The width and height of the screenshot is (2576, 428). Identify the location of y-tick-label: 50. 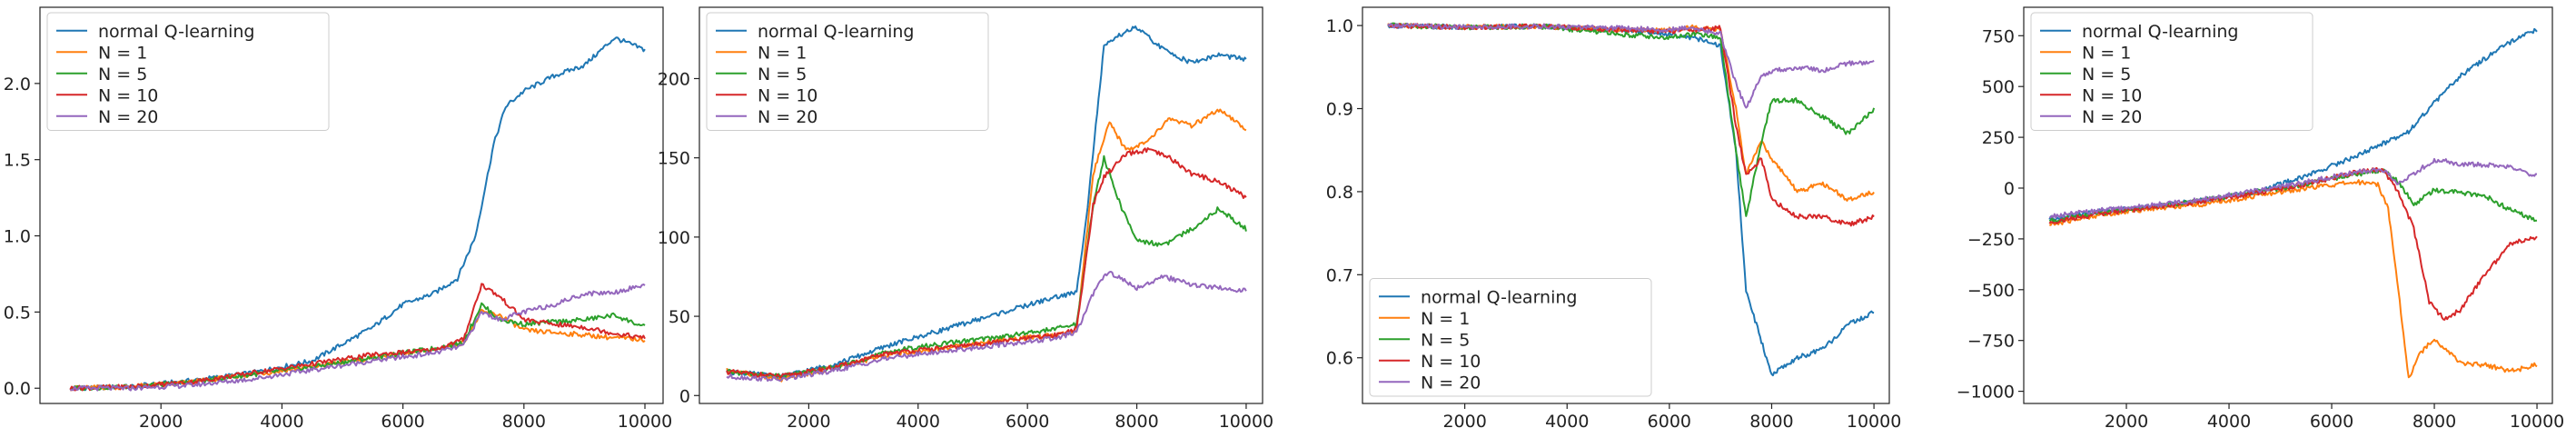
(679, 317).